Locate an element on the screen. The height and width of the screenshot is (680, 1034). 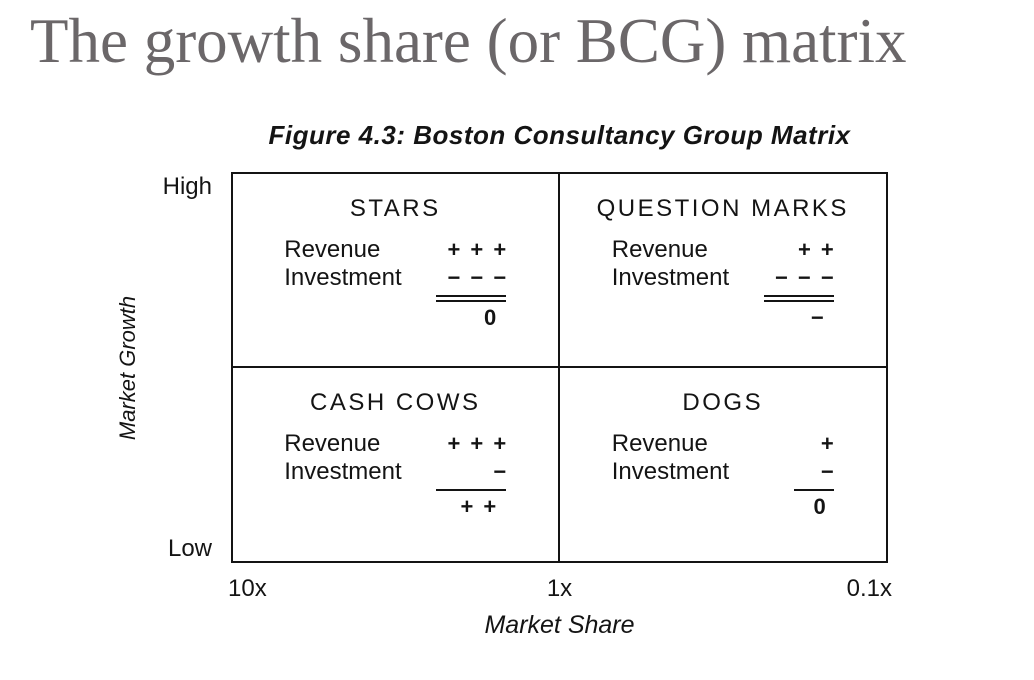
y-axis-high-label: High is located at coordinates (187, 186).